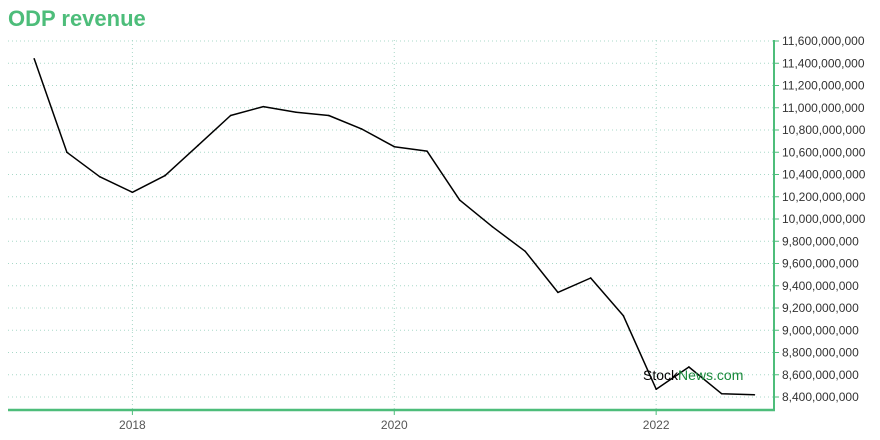 The width and height of the screenshot is (880, 440). What do you see at coordinates (132, 425) in the screenshot?
I see `x-tick-label: 2018` at bounding box center [132, 425].